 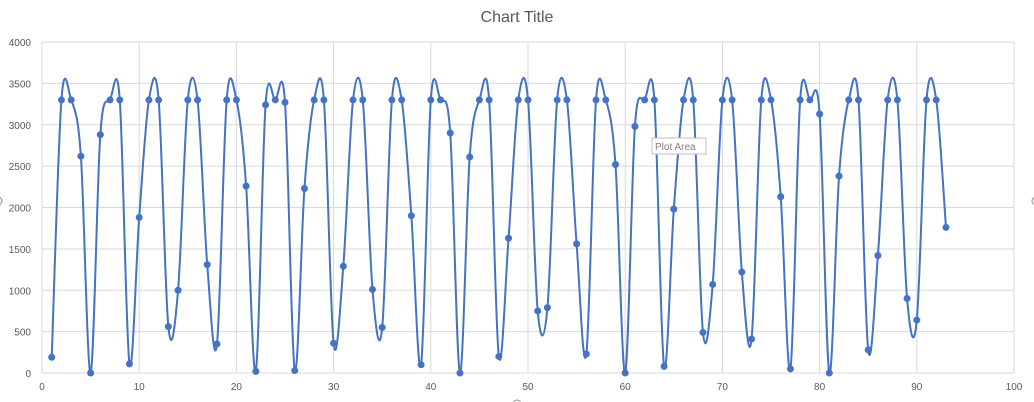 What do you see at coordinates (528, 387) in the screenshot?
I see `x-tick-label: 50` at bounding box center [528, 387].